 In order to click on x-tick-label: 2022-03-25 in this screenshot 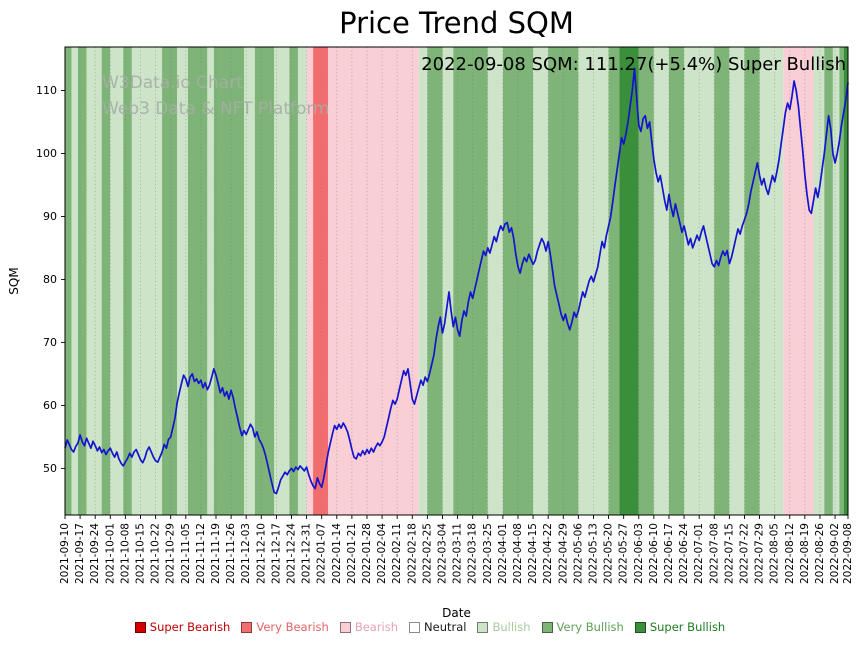, I will do `click(488, 553)`.